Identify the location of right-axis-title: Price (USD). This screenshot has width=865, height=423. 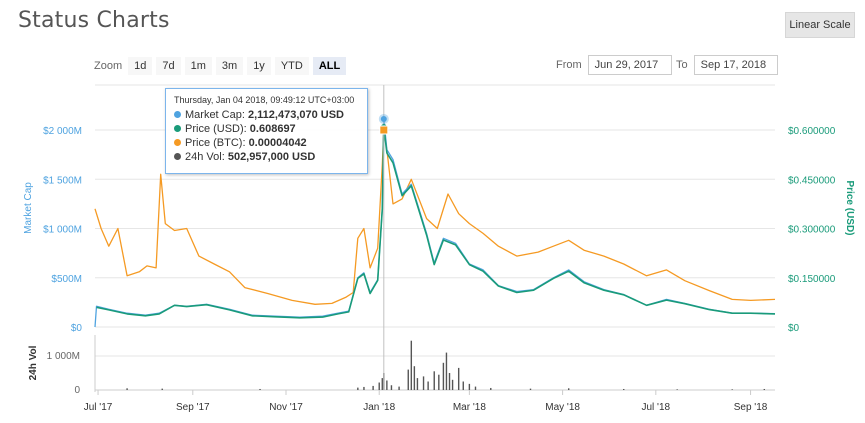
(849, 207).